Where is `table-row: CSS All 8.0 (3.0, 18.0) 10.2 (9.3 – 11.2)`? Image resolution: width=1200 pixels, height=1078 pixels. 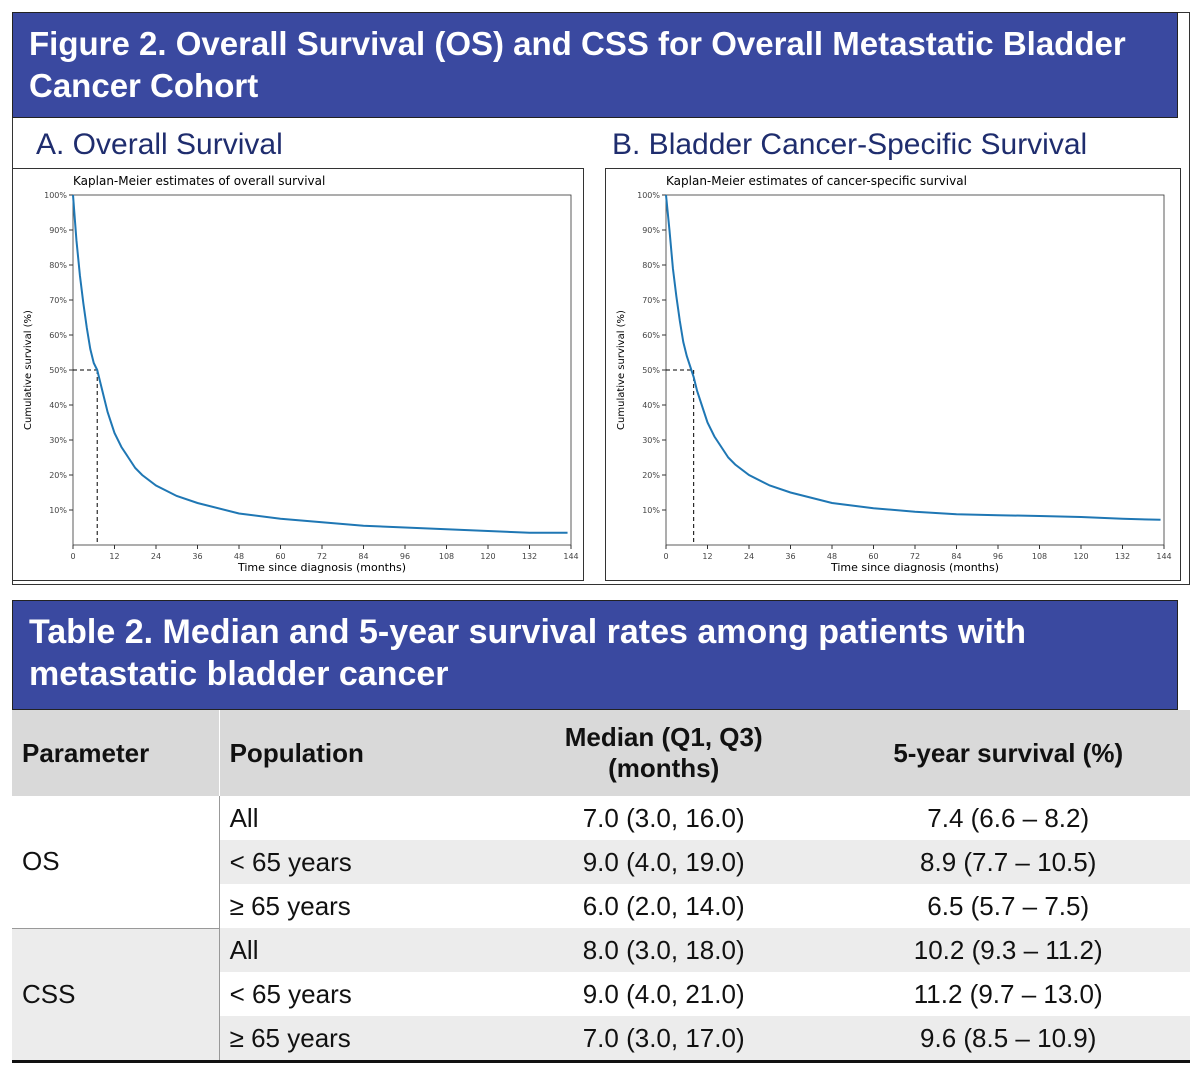
table-row: CSS All 8.0 (3.0, 18.0) 10.2 (9.3 – 11.2) is located at coordinates (601, 994).